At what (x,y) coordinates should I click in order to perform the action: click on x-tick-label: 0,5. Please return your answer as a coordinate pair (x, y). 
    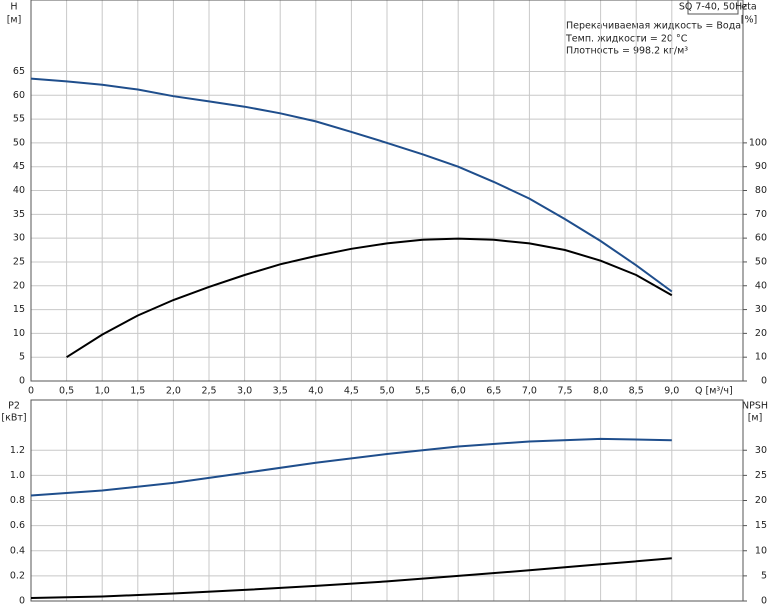
    Looking at the image, I should click on (66, 391).